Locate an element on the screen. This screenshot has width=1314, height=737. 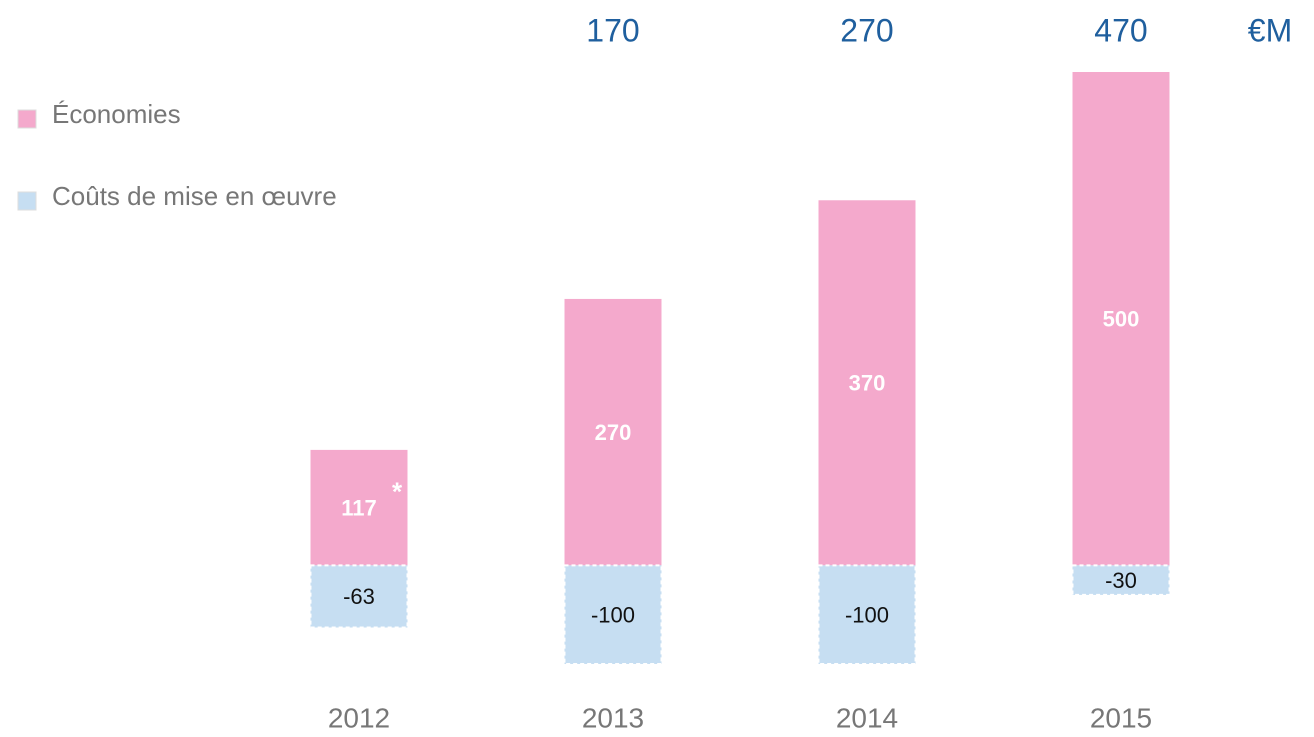
net-label: 170 is located at coordinates (612, 30).